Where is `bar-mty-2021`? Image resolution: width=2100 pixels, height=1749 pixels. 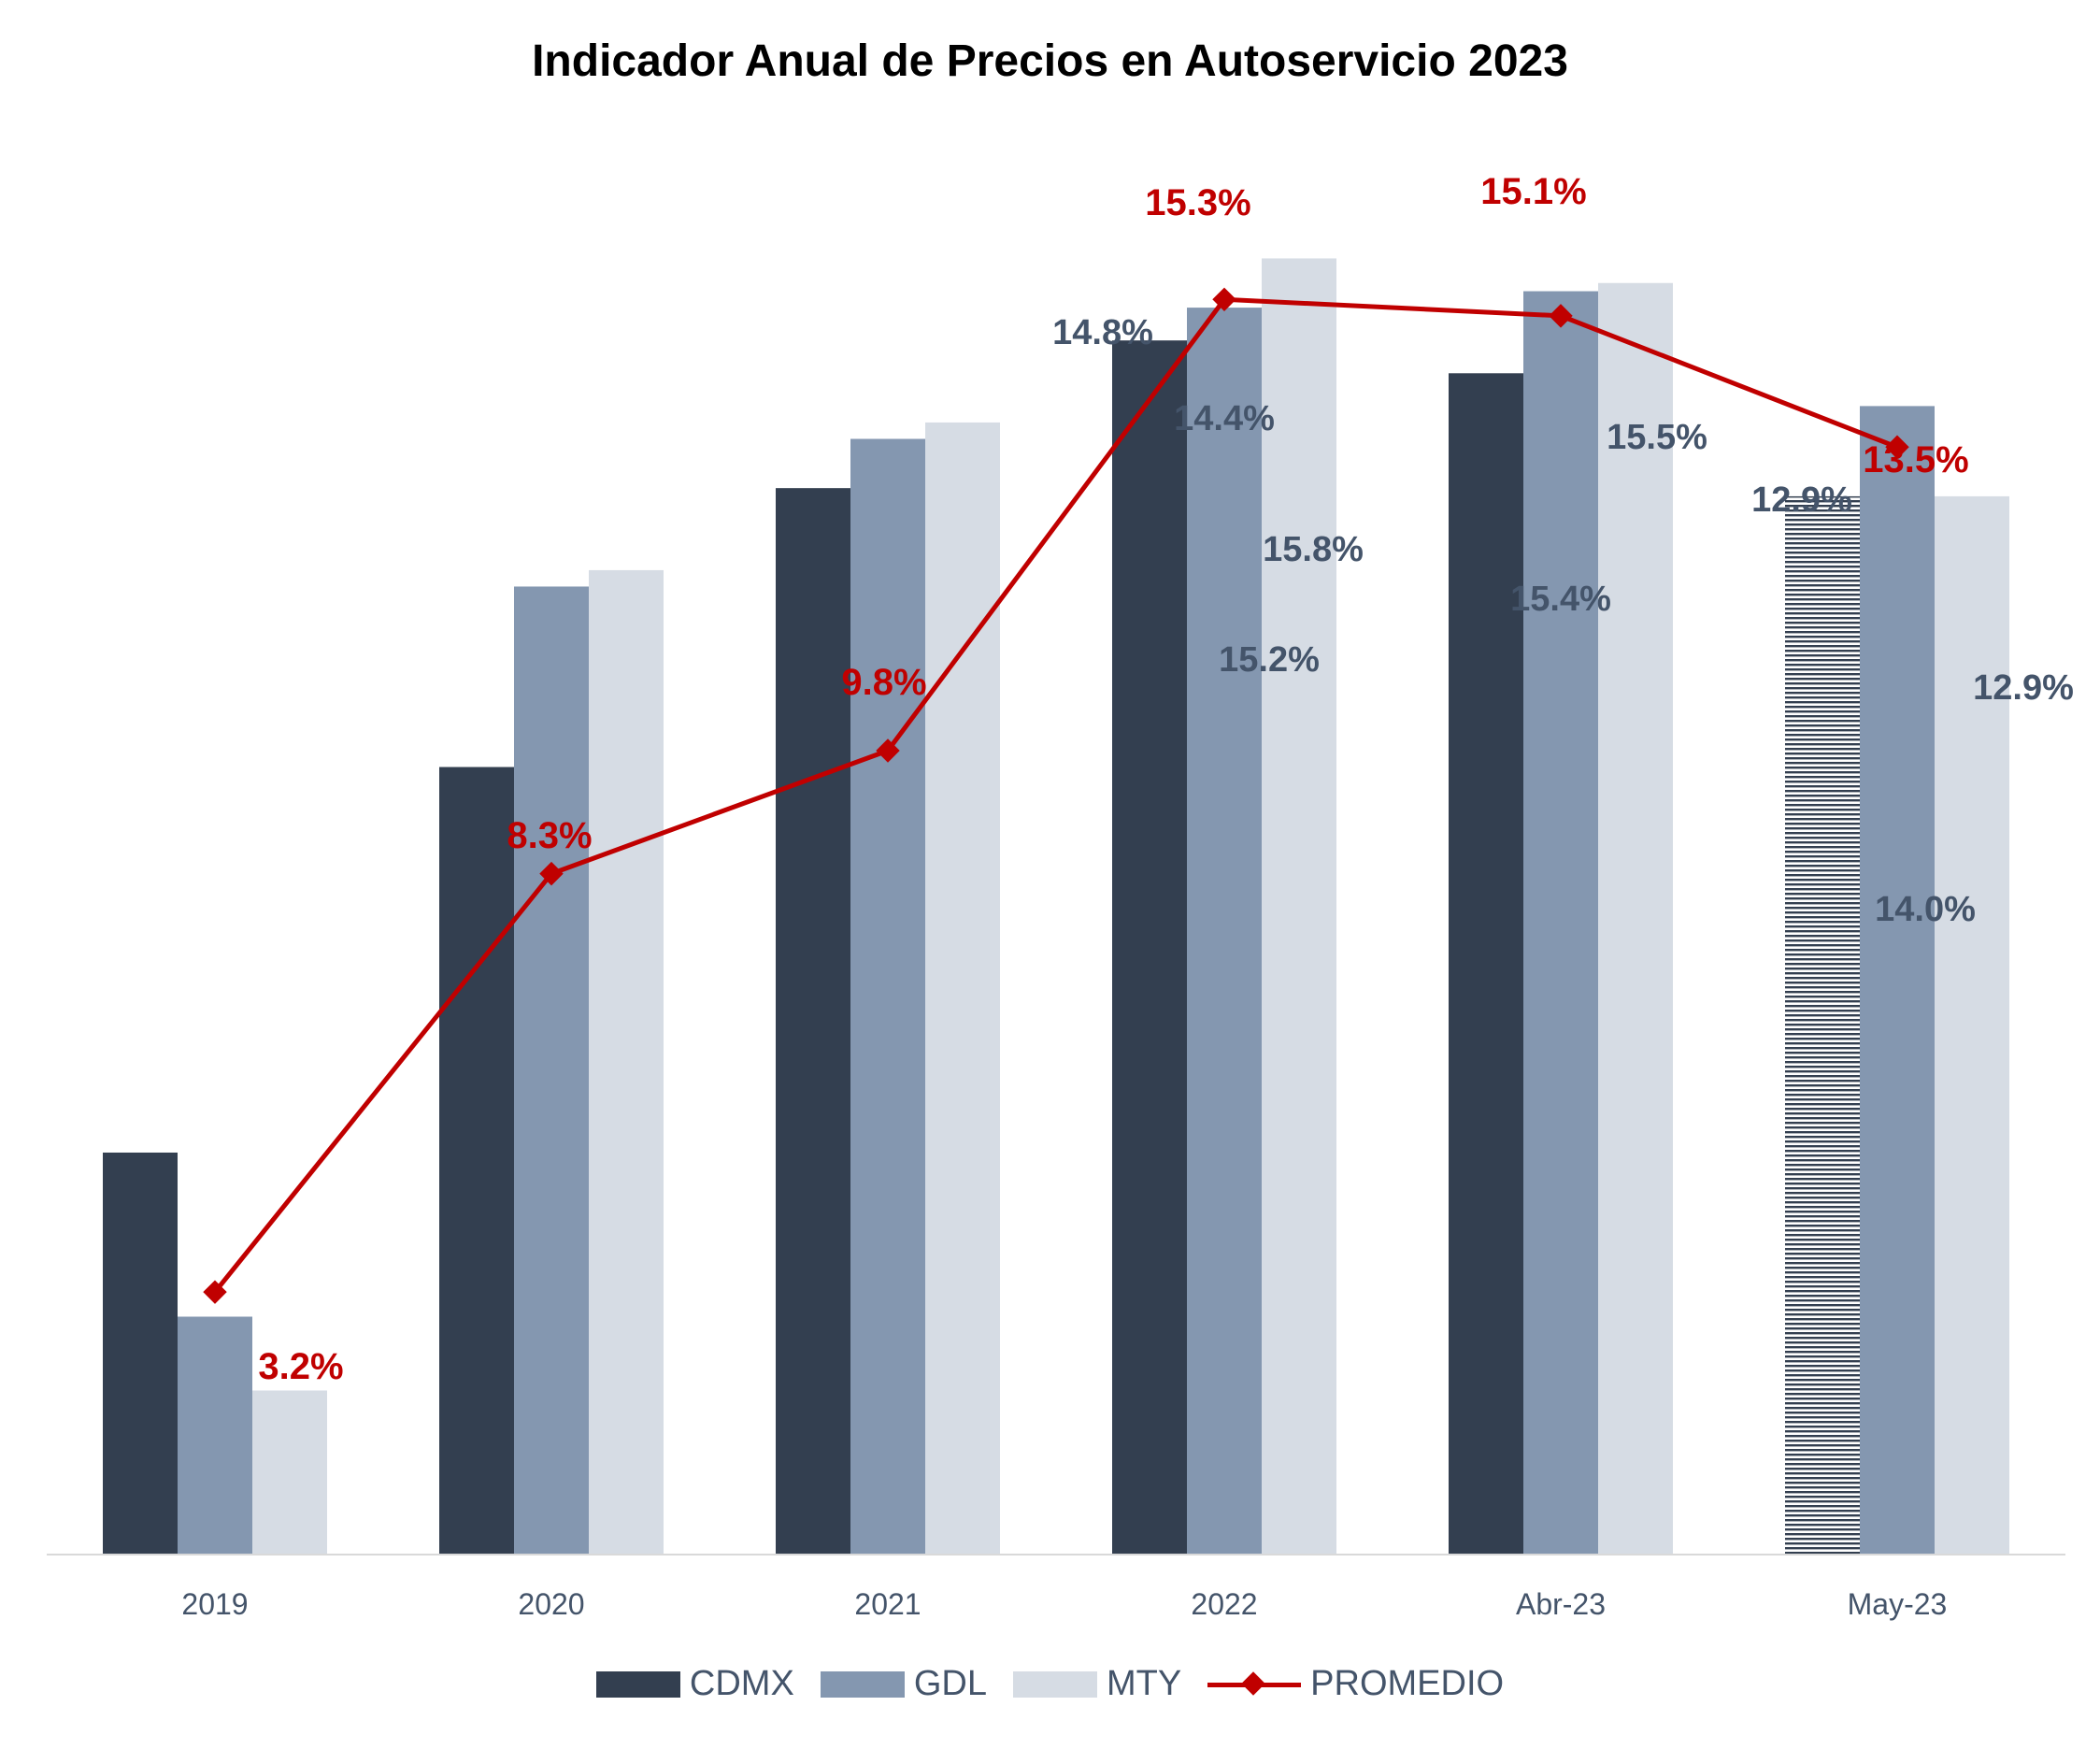
bar-mty-2021 is located at coordinates (962, 989).